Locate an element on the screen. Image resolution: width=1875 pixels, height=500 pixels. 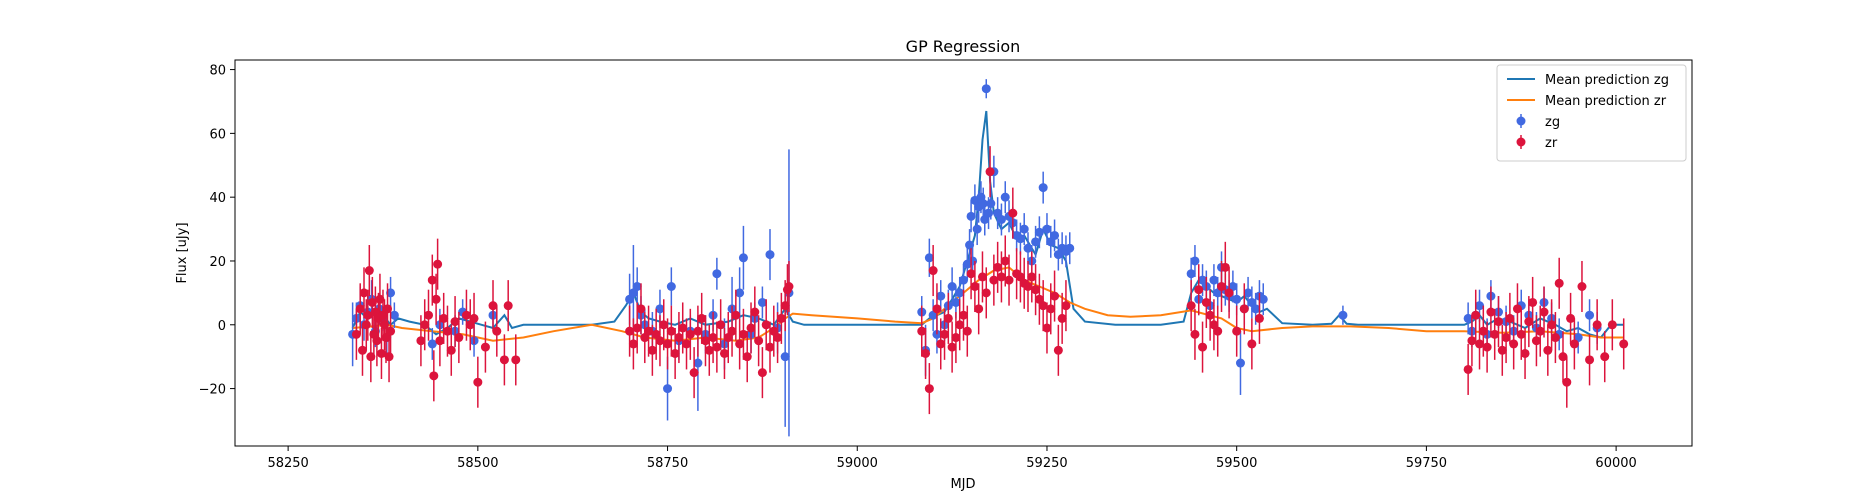
y-tick-label: 0 is located at coordinates (222, 326).